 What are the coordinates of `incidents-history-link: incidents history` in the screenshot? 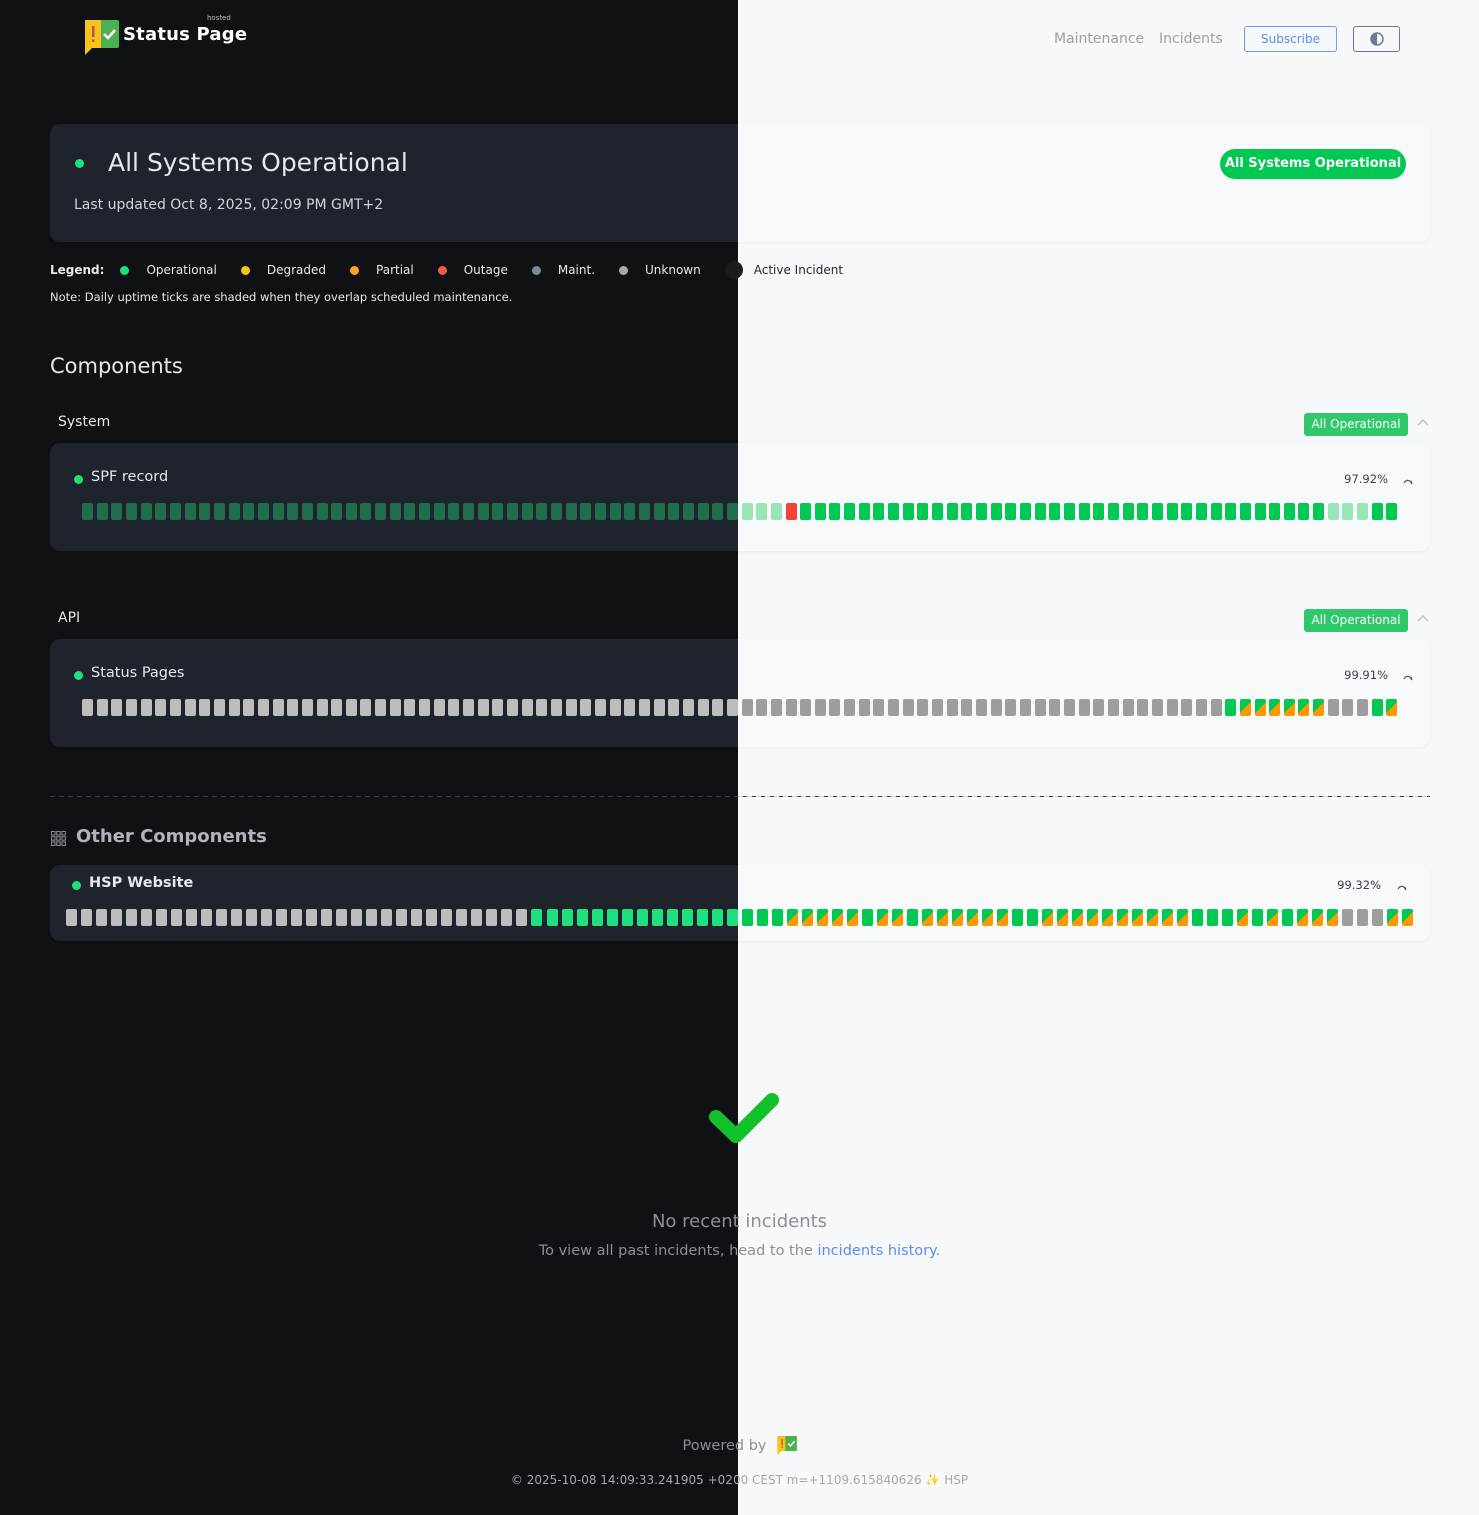 It's located at (876, 1251).